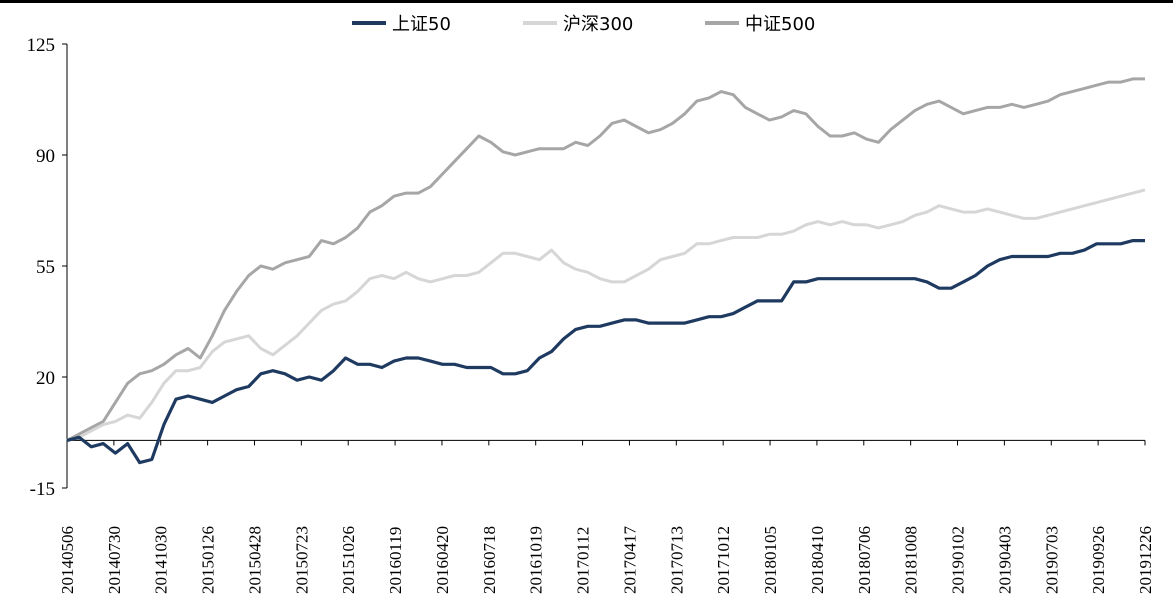 Image resolution: width=1173 pixels, height=606 pixels. What do you see at coordinates (395, 560) in the screenshot?
I see `x-tick-label: 20160119` at bounding box center [395, 560].